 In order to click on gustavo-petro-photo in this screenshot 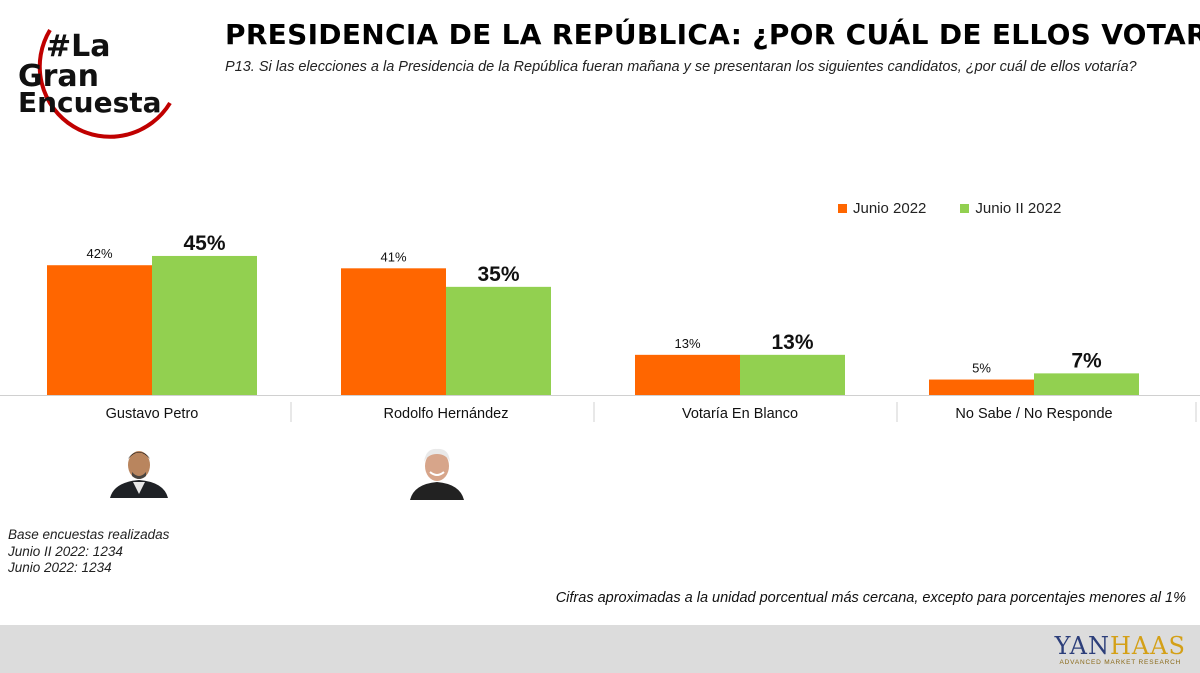, I will do `click(139, 472)`.